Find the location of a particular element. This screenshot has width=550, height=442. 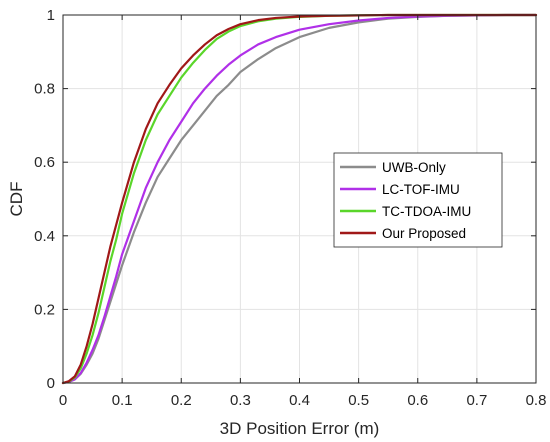

x-axis-label: 3D Position Error (m) is located at coordinates (300, 428).